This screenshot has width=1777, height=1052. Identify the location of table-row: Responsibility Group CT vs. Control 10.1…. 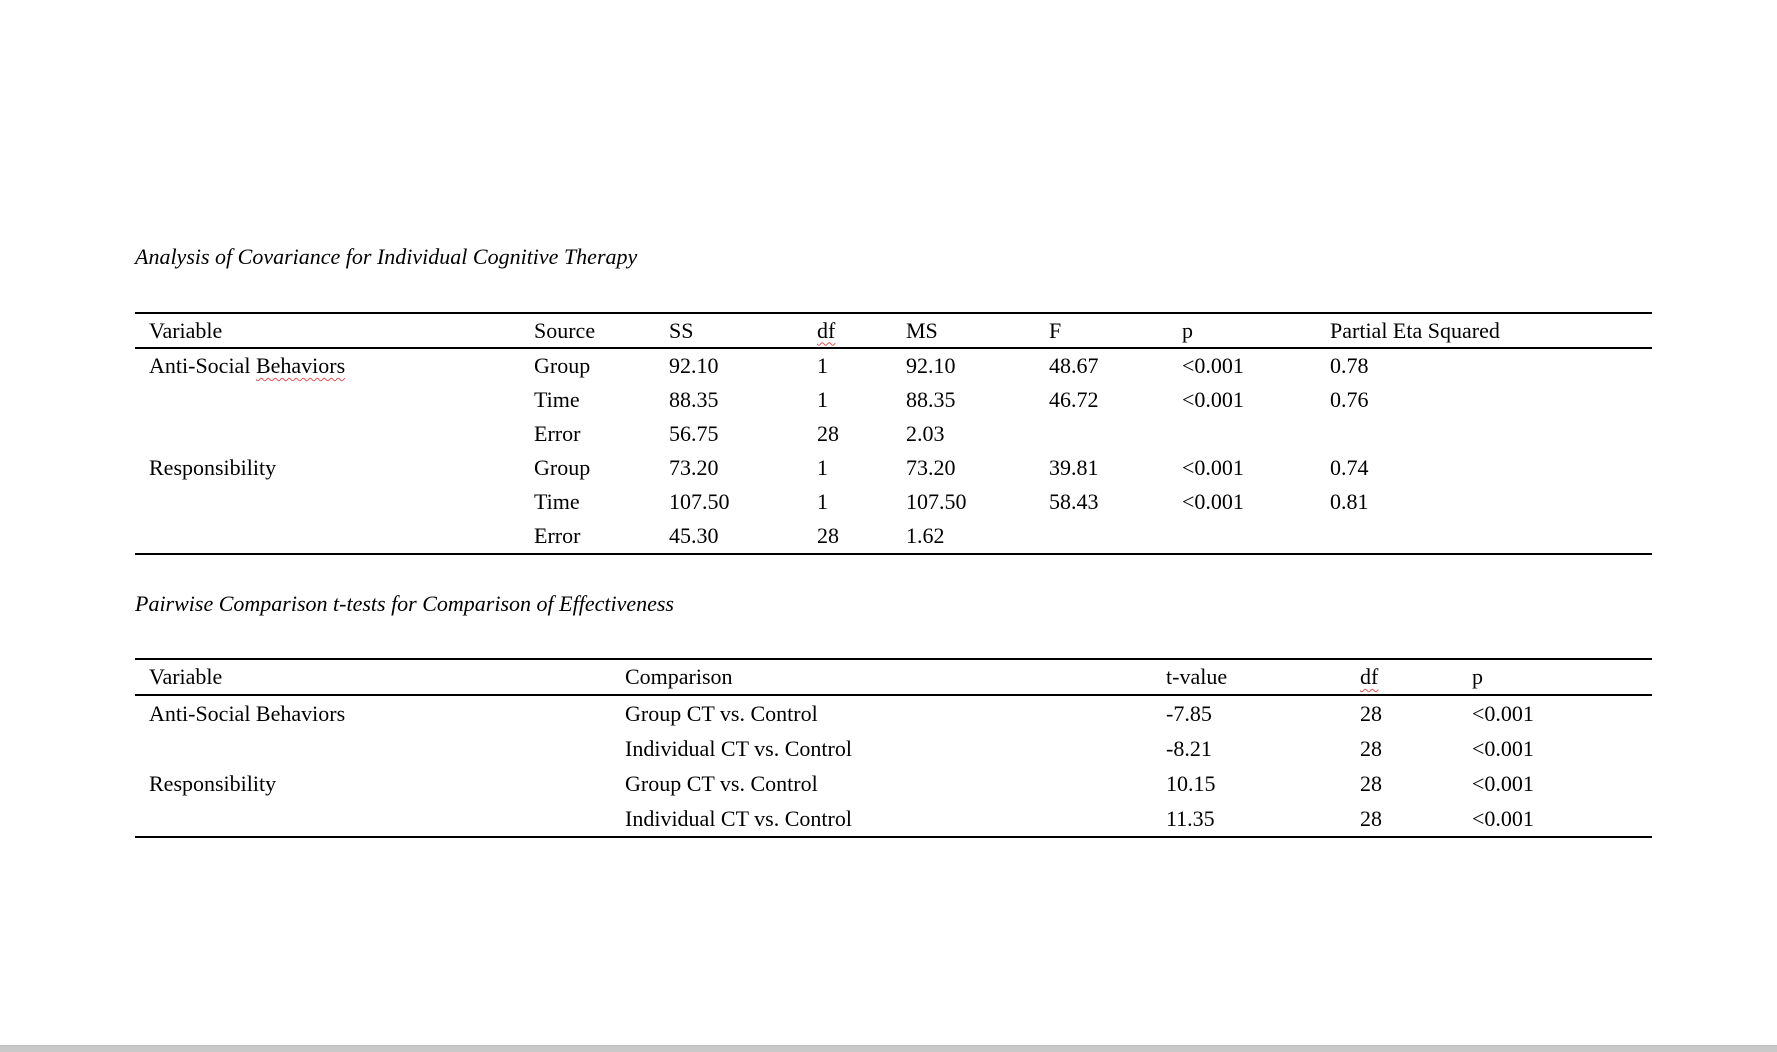
(893, 783).